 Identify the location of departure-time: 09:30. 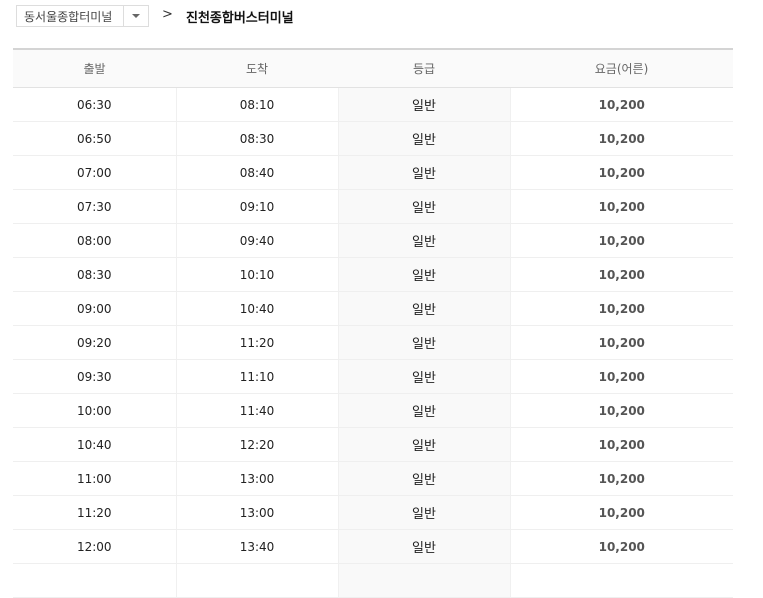
(94, 376).